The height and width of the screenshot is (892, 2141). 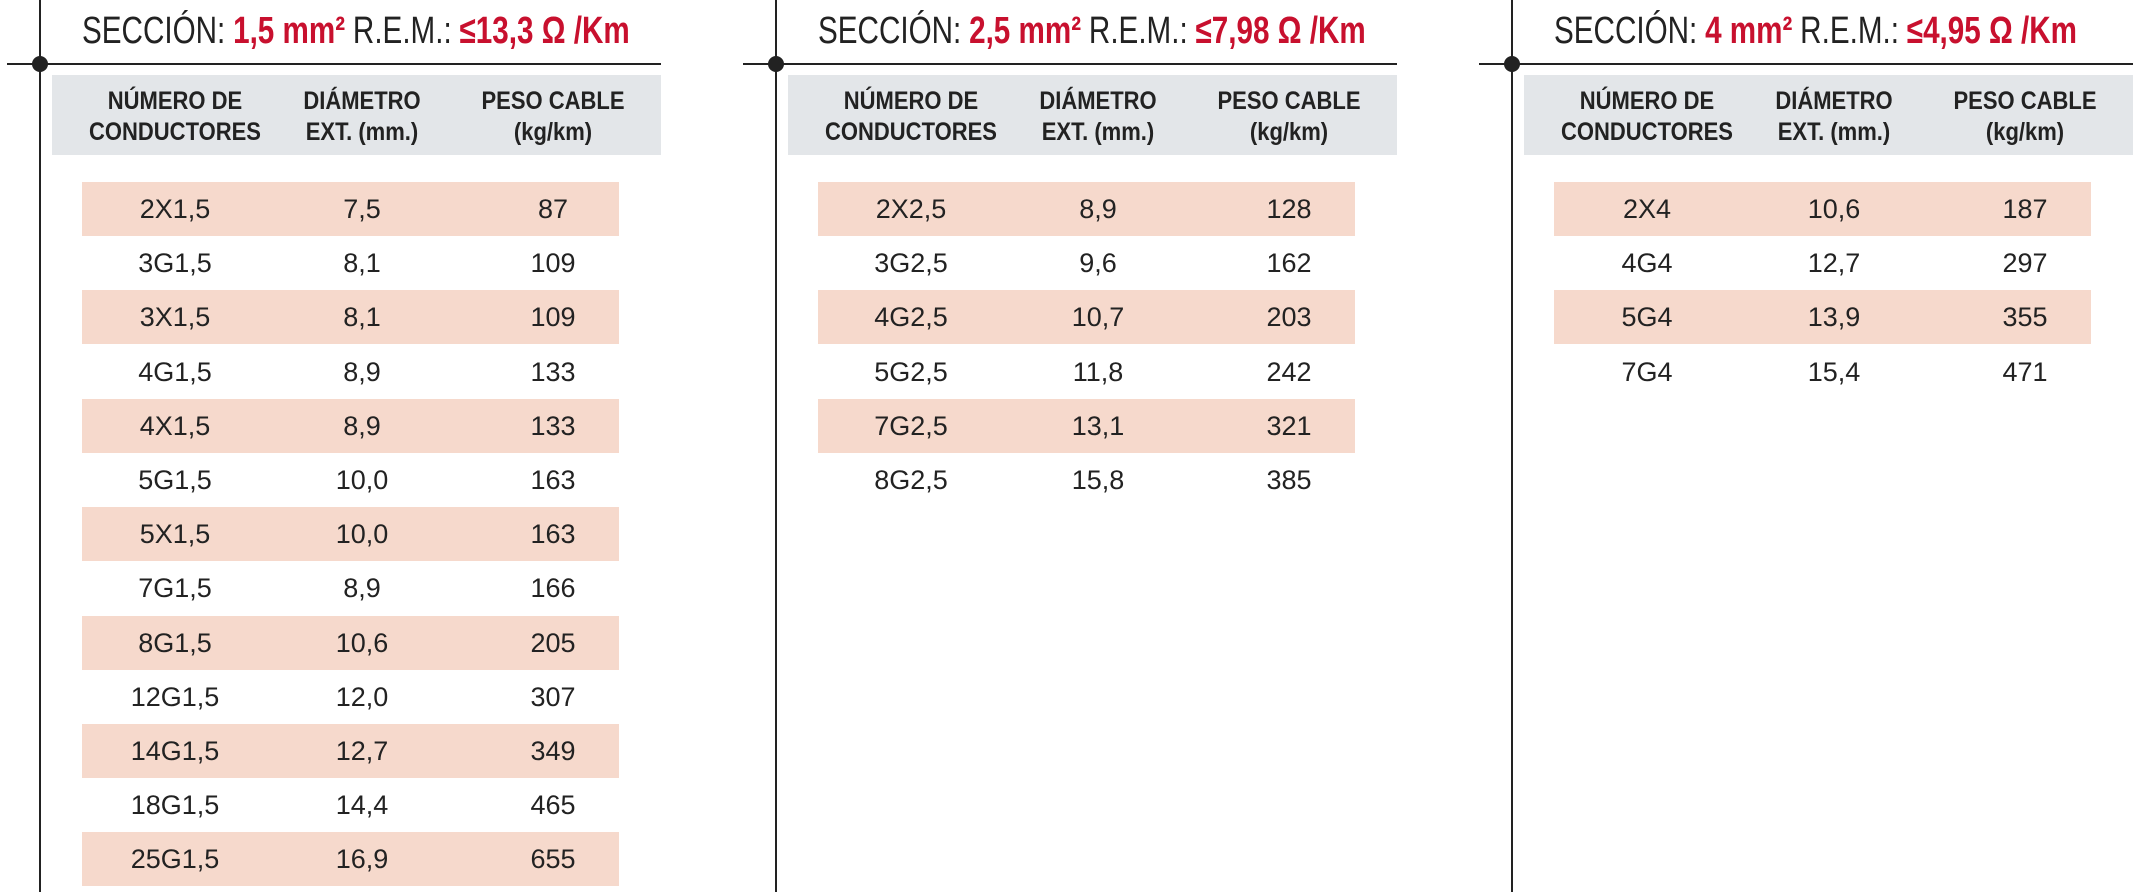 I want to click on table-cell: 15,8, so click(x=1098, y=480).